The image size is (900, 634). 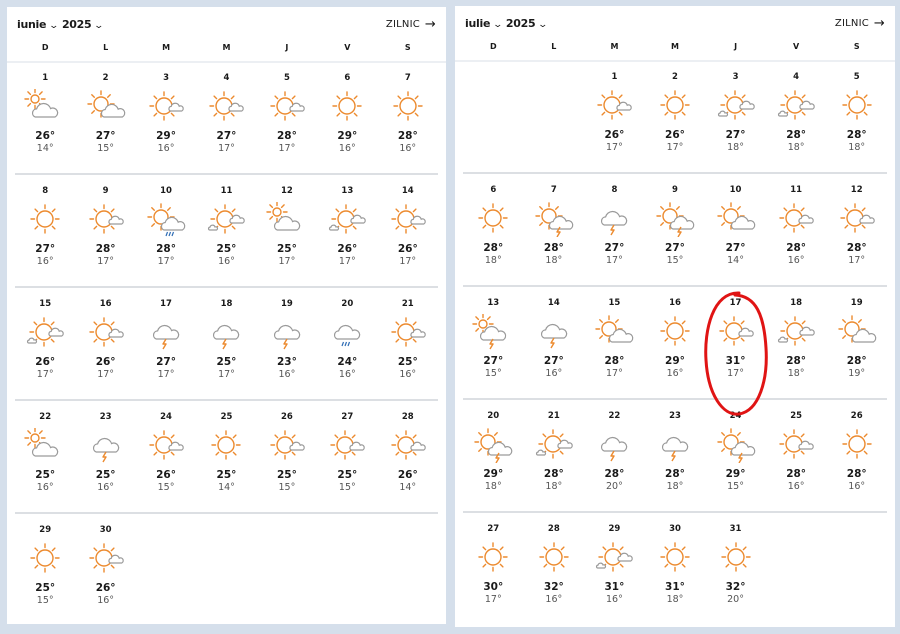 I want to click on day-cell: 15 26° 17°, so click(x=45, y=343).